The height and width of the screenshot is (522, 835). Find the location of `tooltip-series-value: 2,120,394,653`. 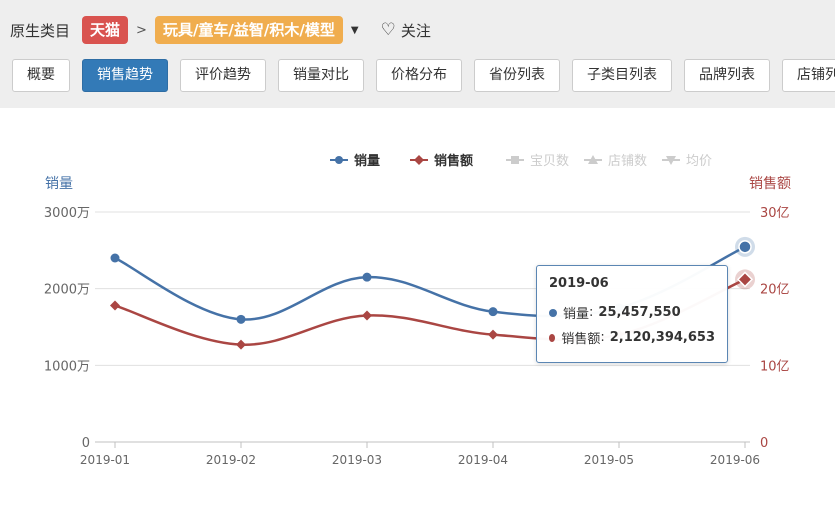

tooltip-series-value: 2,120,394,653 is located at coordinates (662, 337).